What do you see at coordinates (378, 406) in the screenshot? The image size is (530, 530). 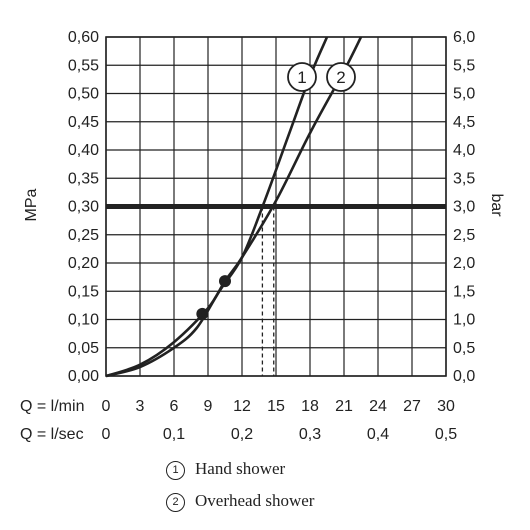 I see `x-lmin-tick-label: 24` at bounding box center [378, 406].